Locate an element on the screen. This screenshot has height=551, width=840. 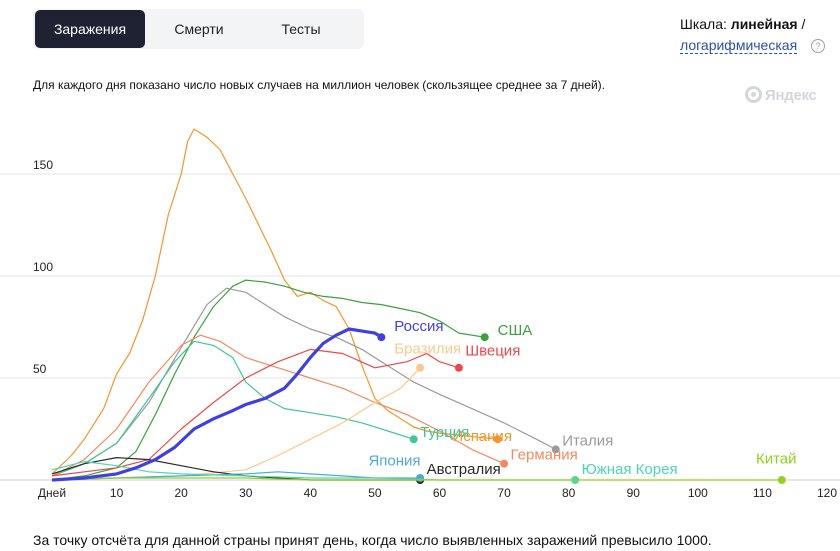
metric-tabs: Заражения Смерти Тесты is located at coordinates (198, 29).